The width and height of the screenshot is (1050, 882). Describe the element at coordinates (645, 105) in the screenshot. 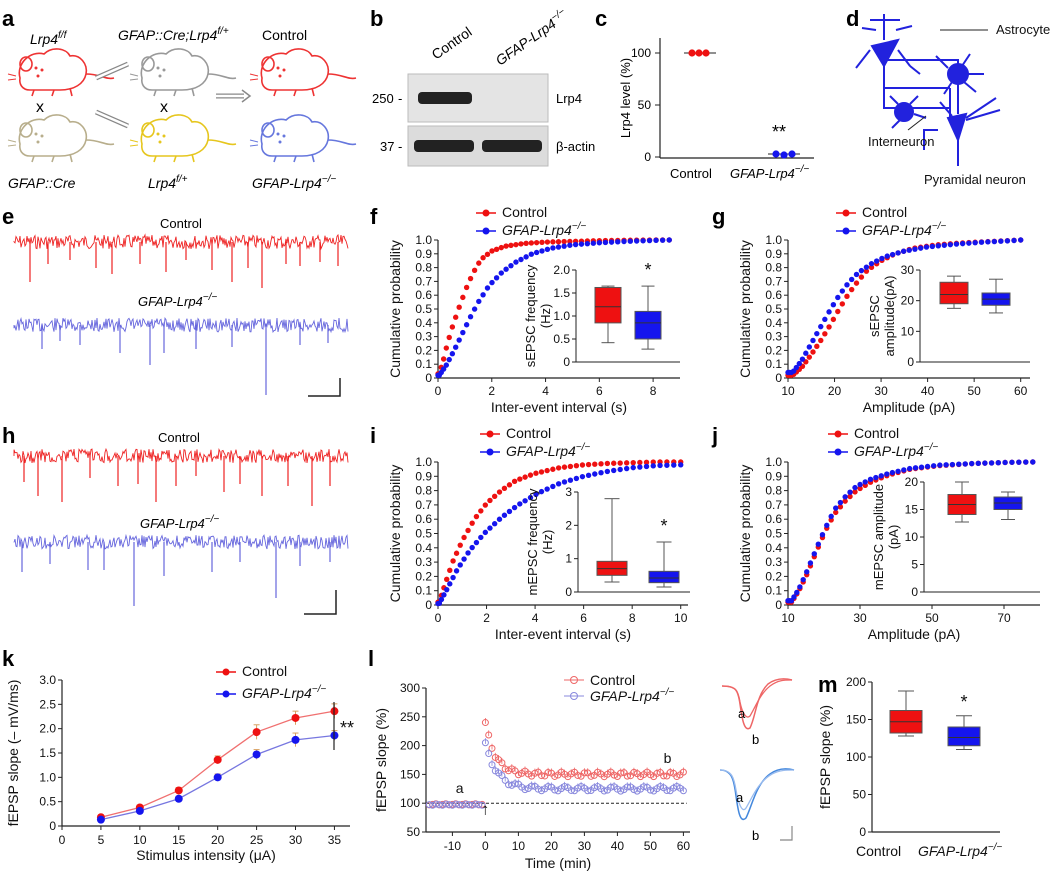

I see `tick-label: 50` at that location.